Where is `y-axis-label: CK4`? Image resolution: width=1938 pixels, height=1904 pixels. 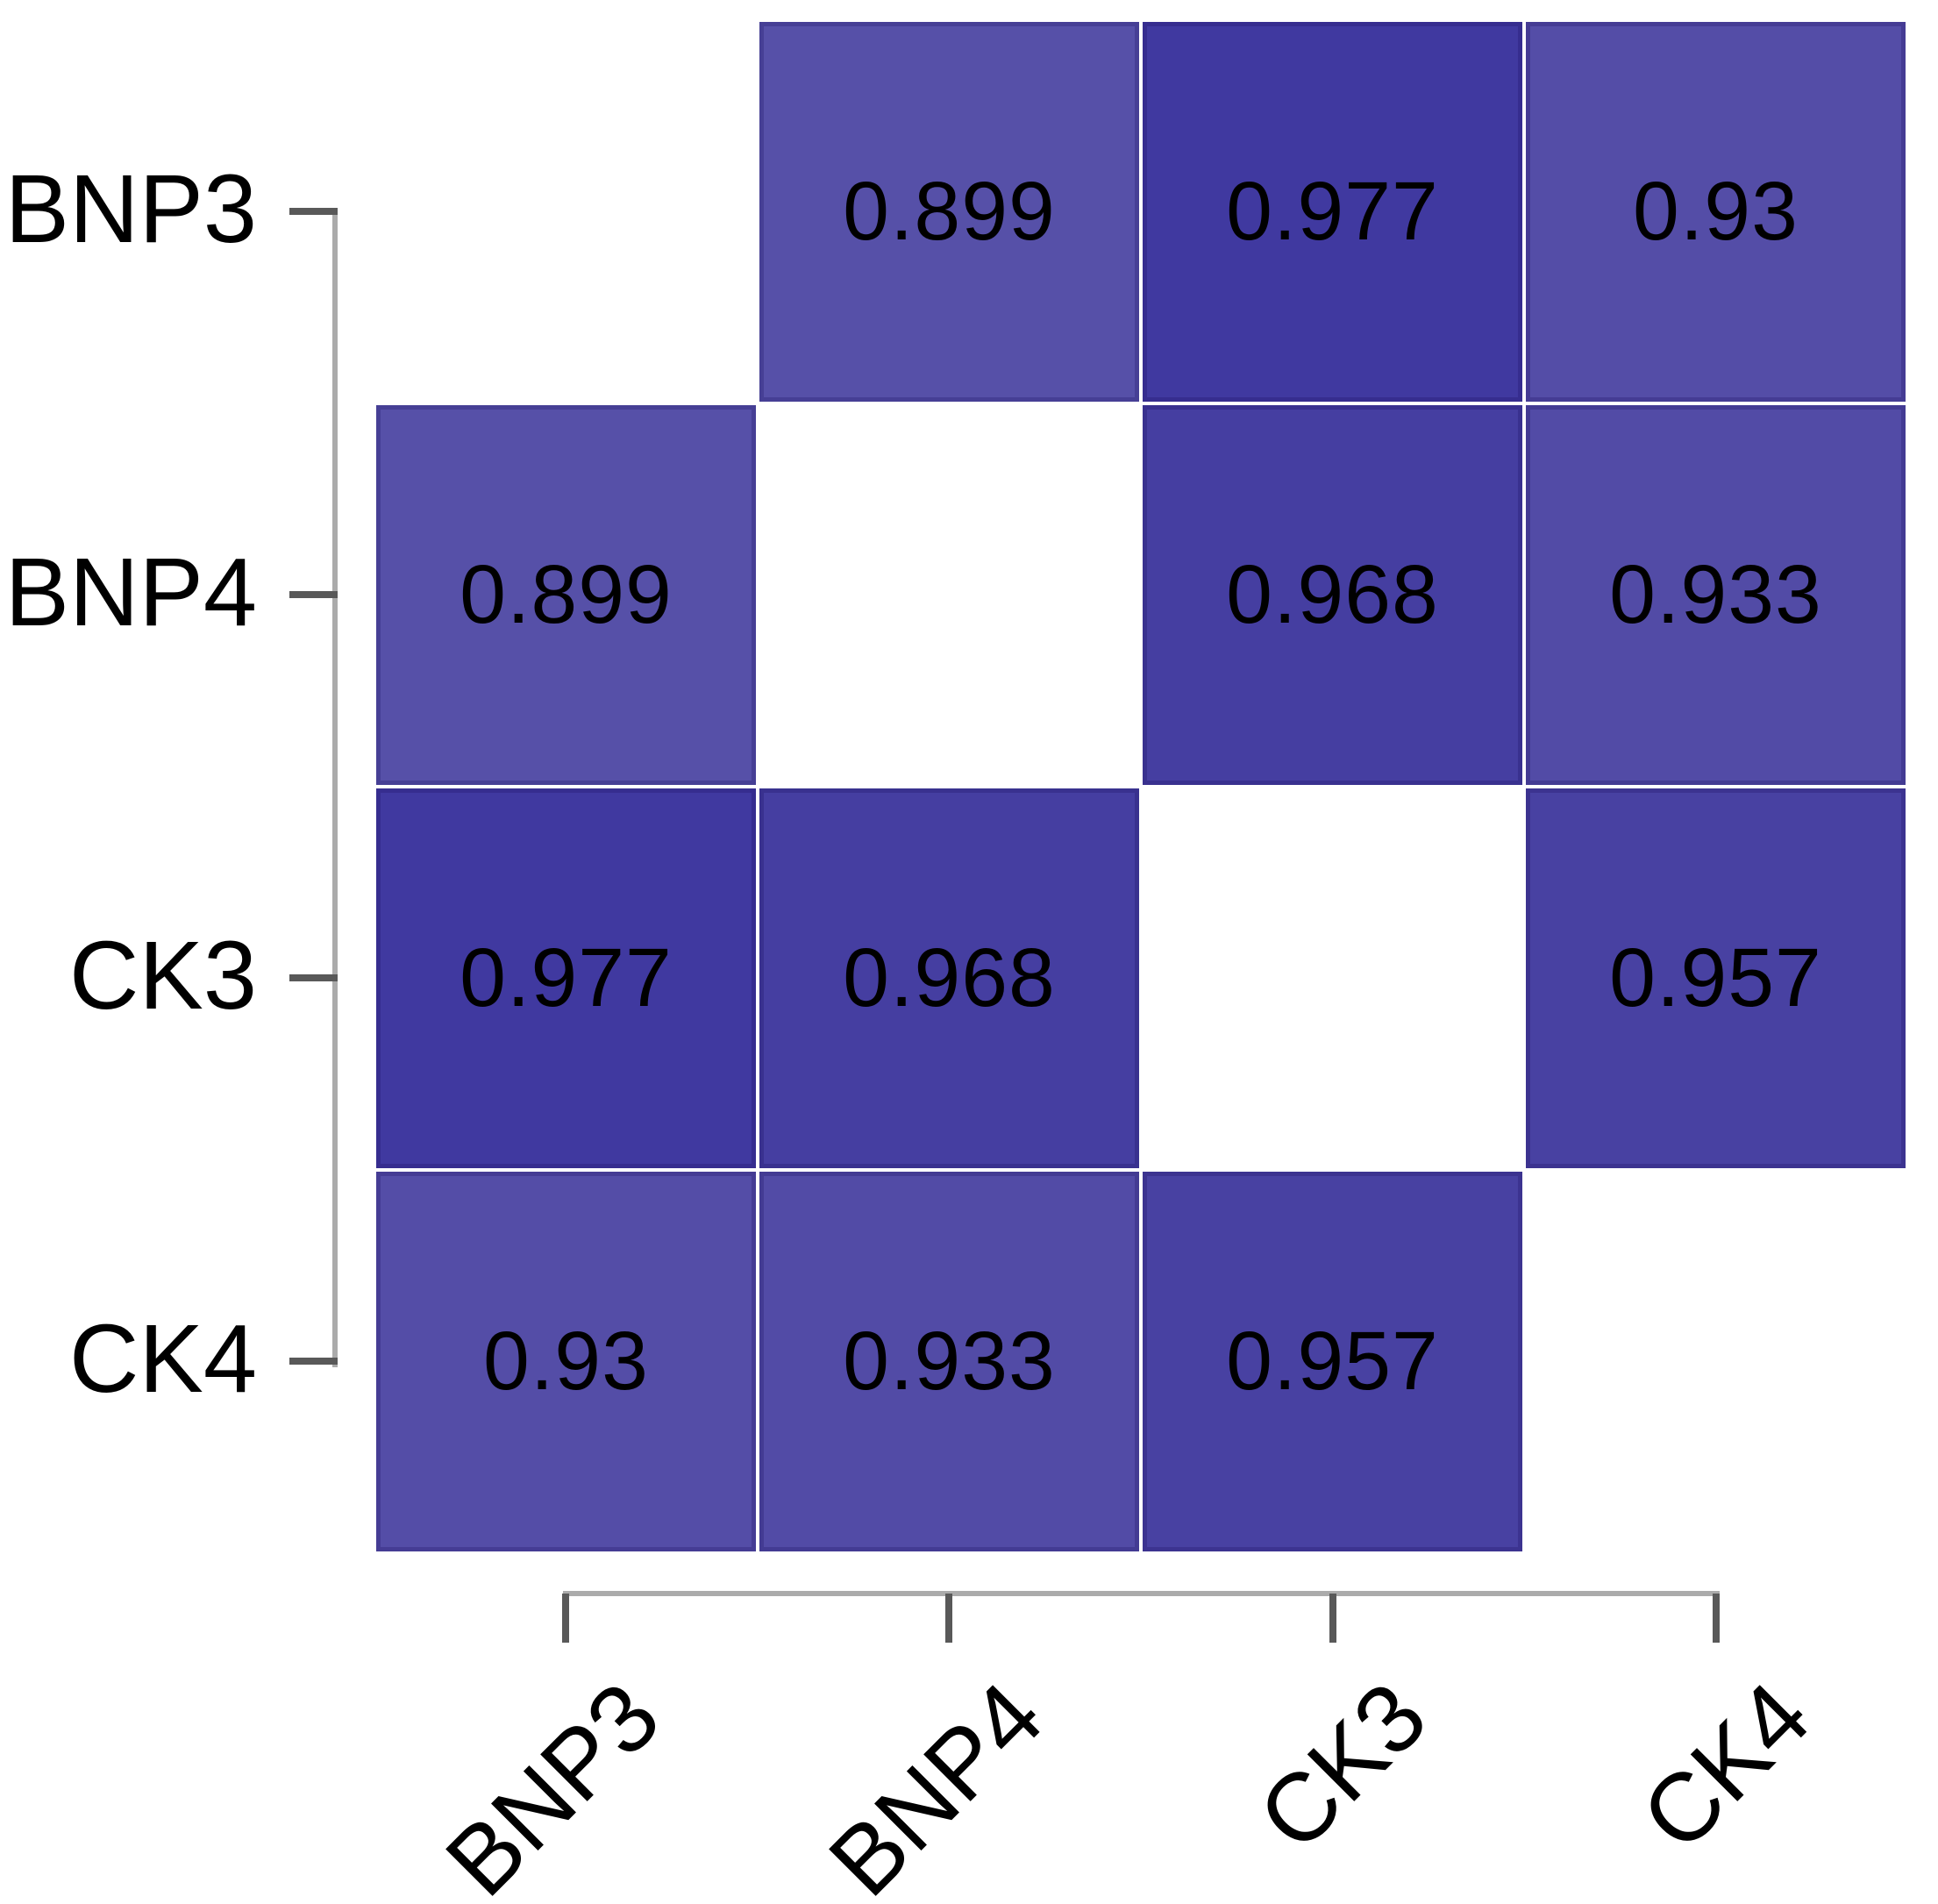 y-axis-label: CK4 is located at coordinates (163, 1358).